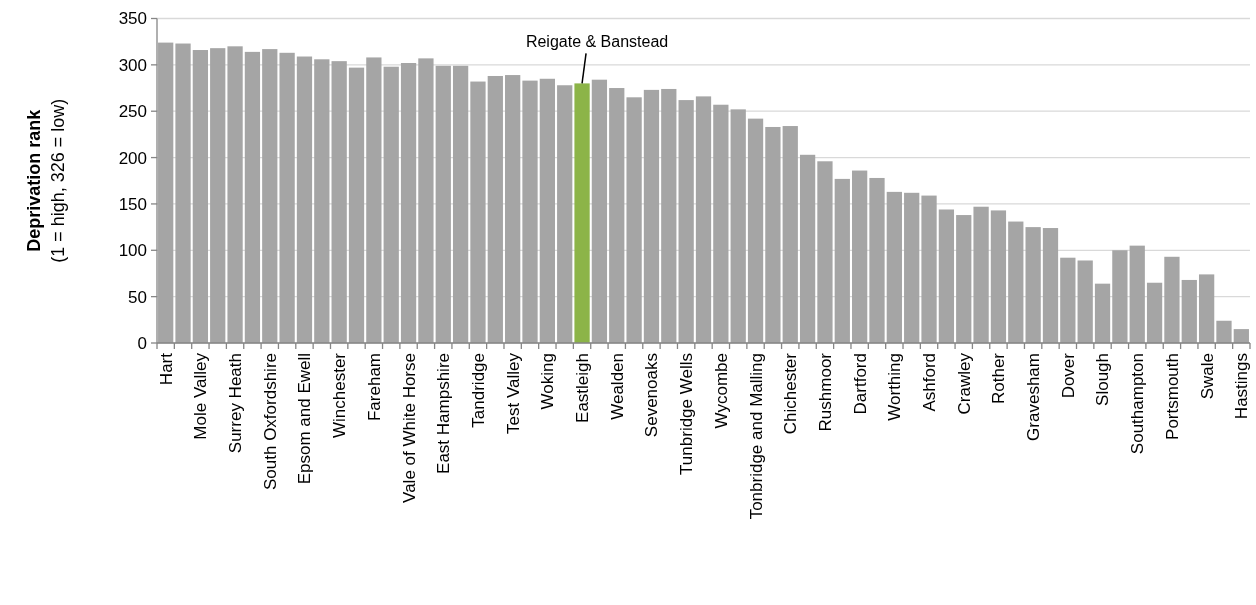 The image size is (1256, 605). I want to click on y-tick-label: 0, so click(142, 343).